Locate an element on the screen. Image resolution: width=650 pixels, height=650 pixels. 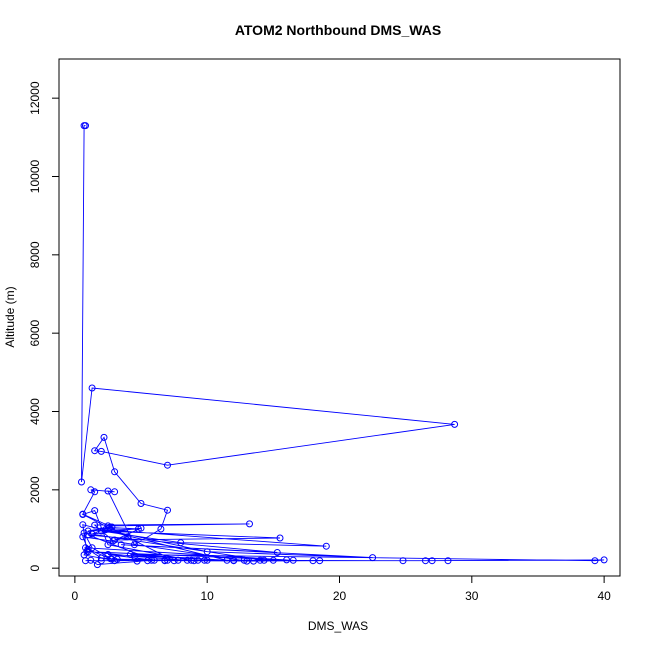
x-tick-label: 0 is located at coordinates (75, 596).